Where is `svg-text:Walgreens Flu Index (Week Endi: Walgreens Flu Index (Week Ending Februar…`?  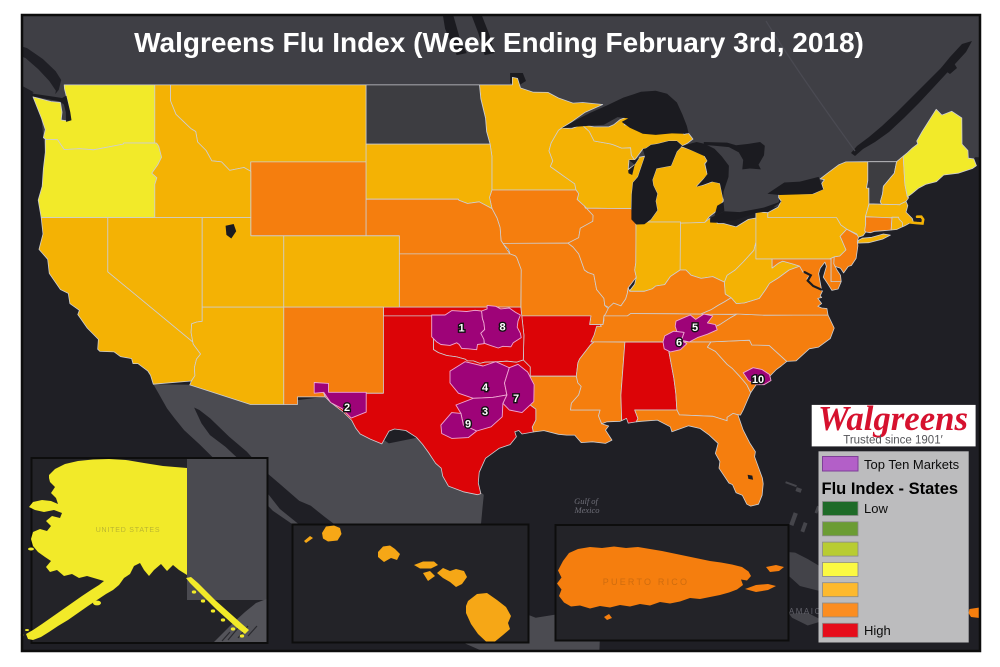
svg-text:Walgreens Flu Index (Week Endi: Walgreens Flu Index (Week Ending Februar… is located at coordinates (499, 42).